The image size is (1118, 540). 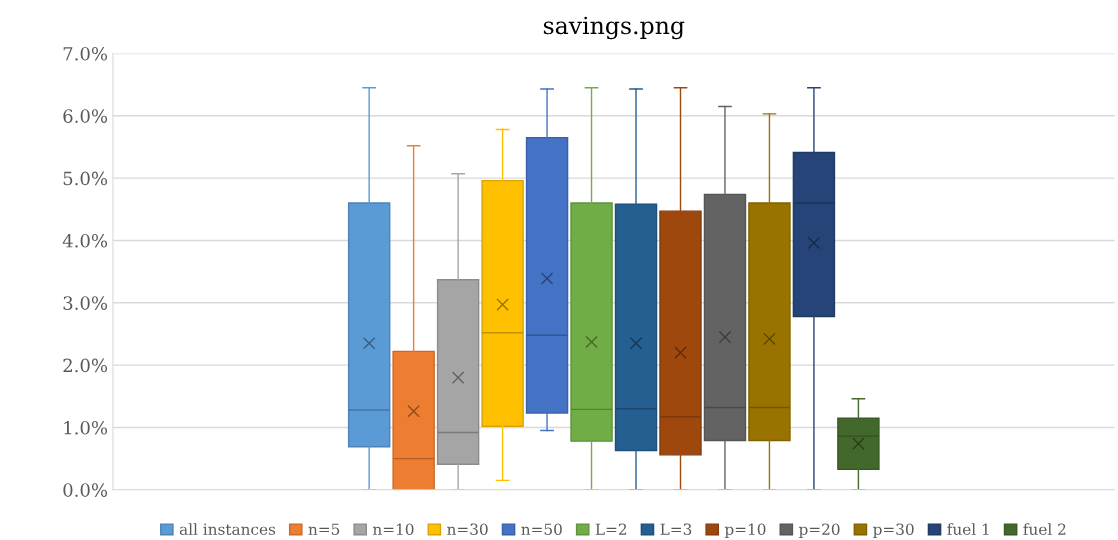 What do you see at coordinates (819, 530) in the screenshot?
I see `legend-label: p=20` at bounding box center [819, 530].